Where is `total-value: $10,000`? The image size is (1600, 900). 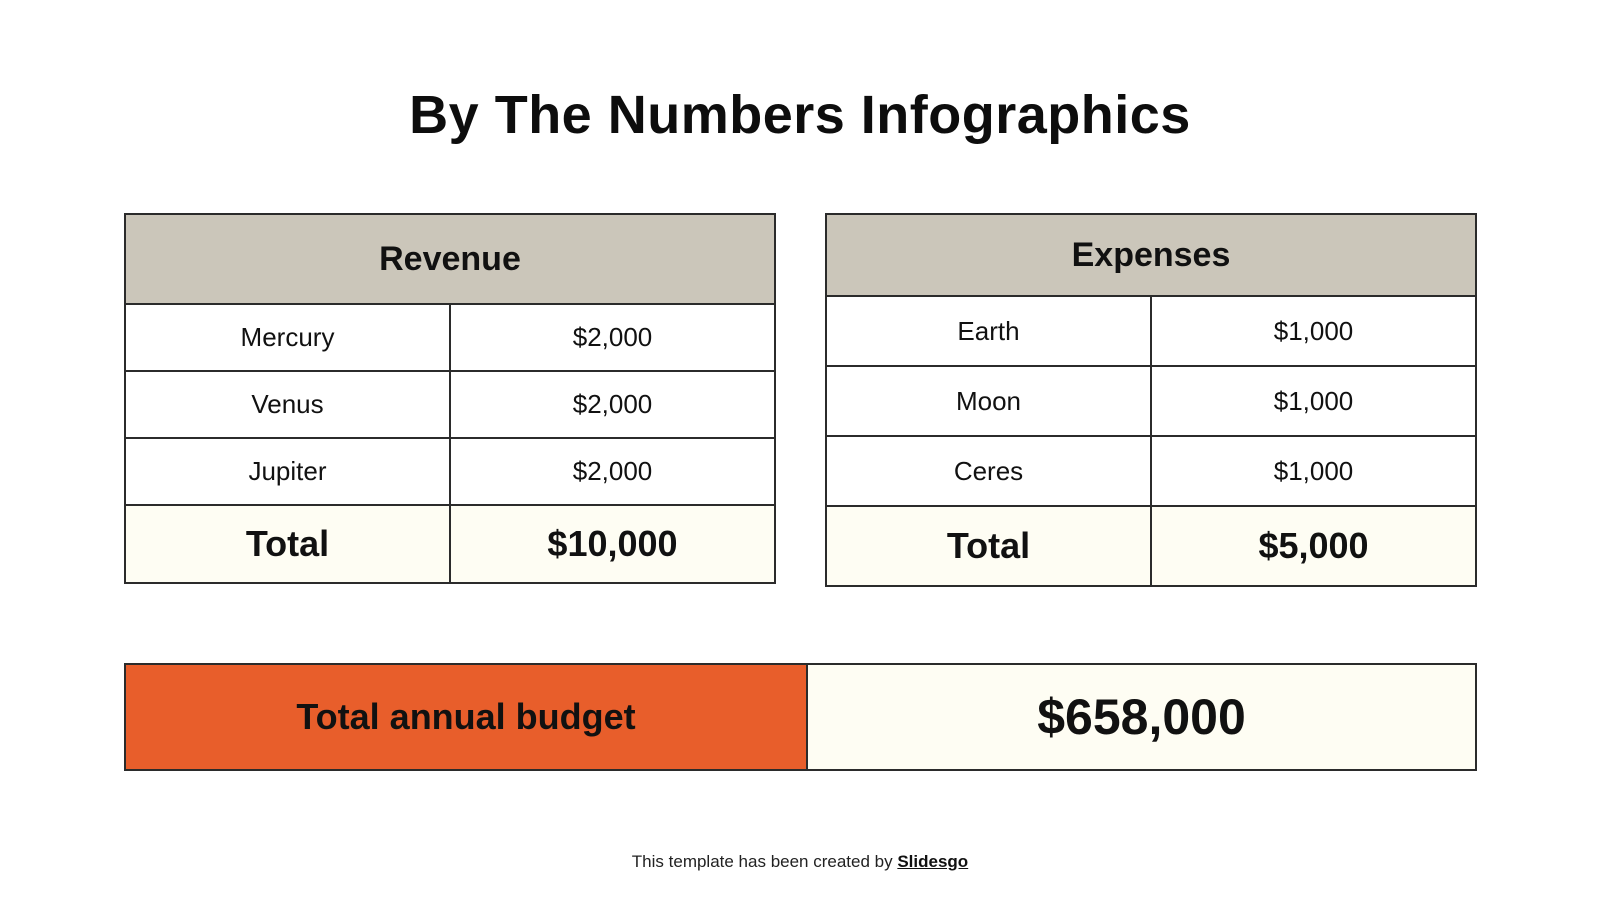
total-value: $10,000 is located at coordinates (612, 544).